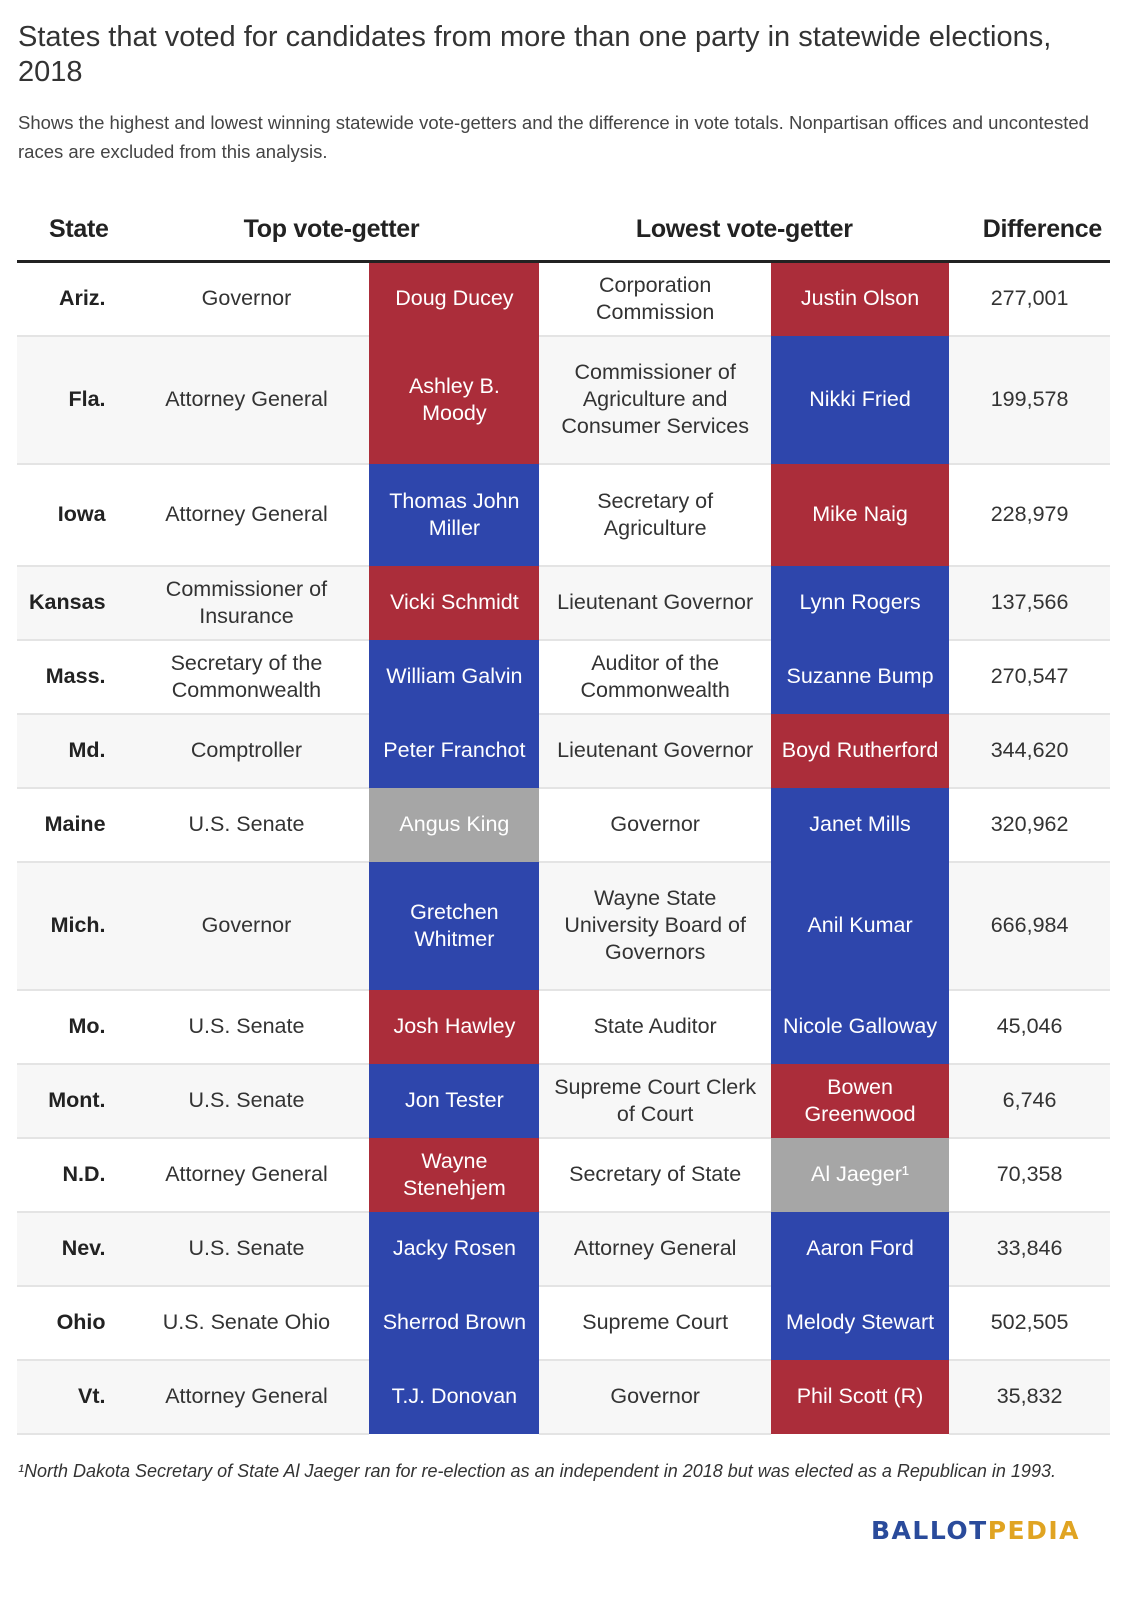  I want to click on lowest-office-cell: Auditor of the Commonwealth, so click(655, 677).